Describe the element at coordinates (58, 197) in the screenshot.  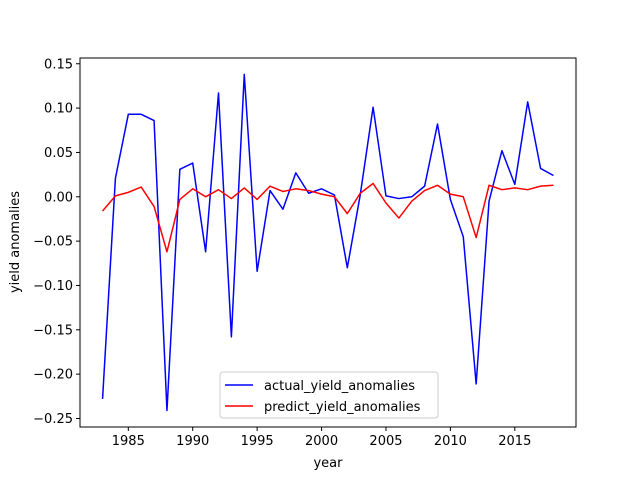
I see `y-tick-label: 0.00` at that location.